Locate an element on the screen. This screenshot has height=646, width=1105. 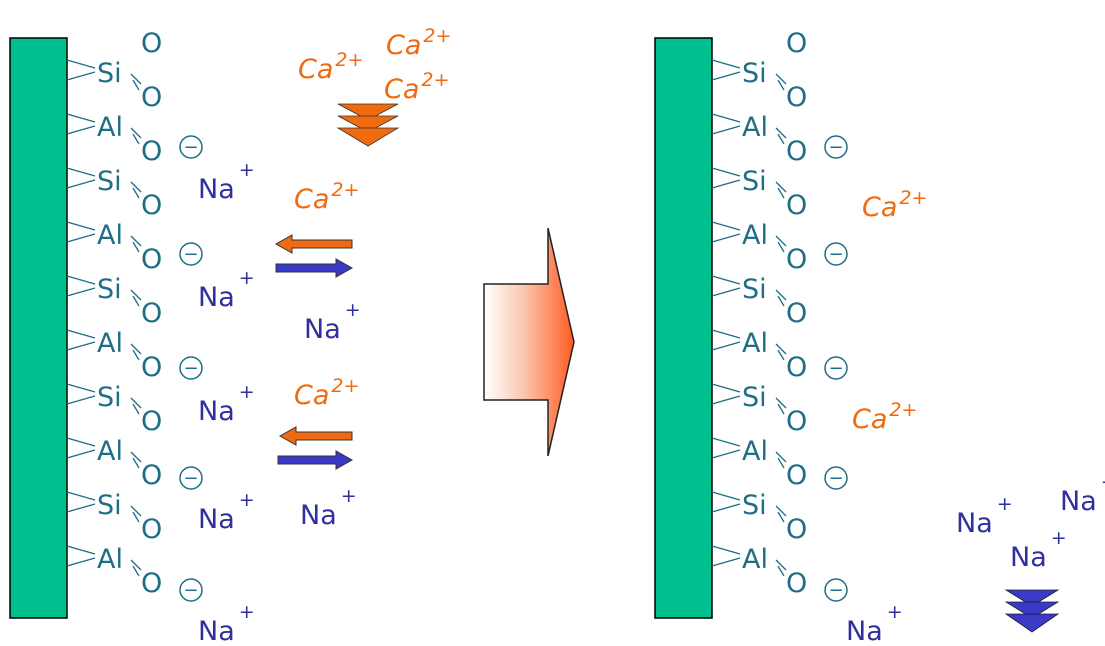
exchange-arrows-upper is located at coordinates (314, 256).